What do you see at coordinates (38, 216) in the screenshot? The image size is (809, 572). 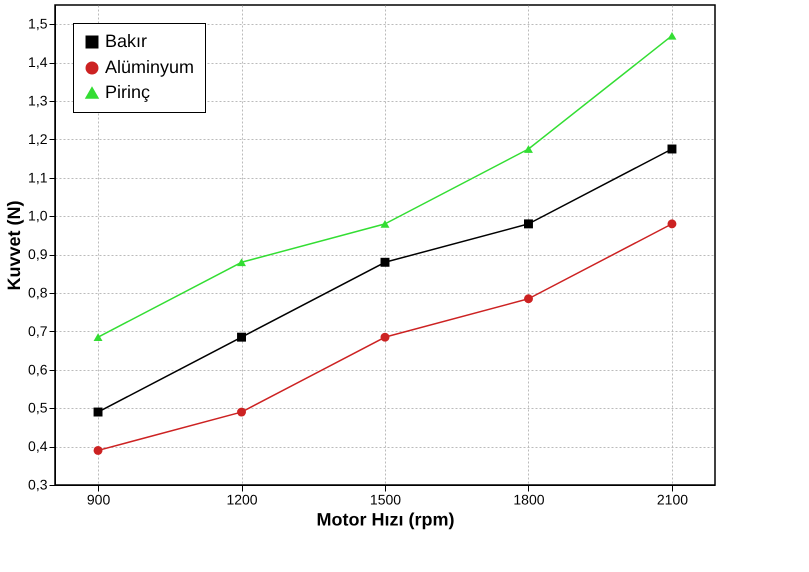 I see `y-tick-label: 1,0` at bounding box center [38, 216].